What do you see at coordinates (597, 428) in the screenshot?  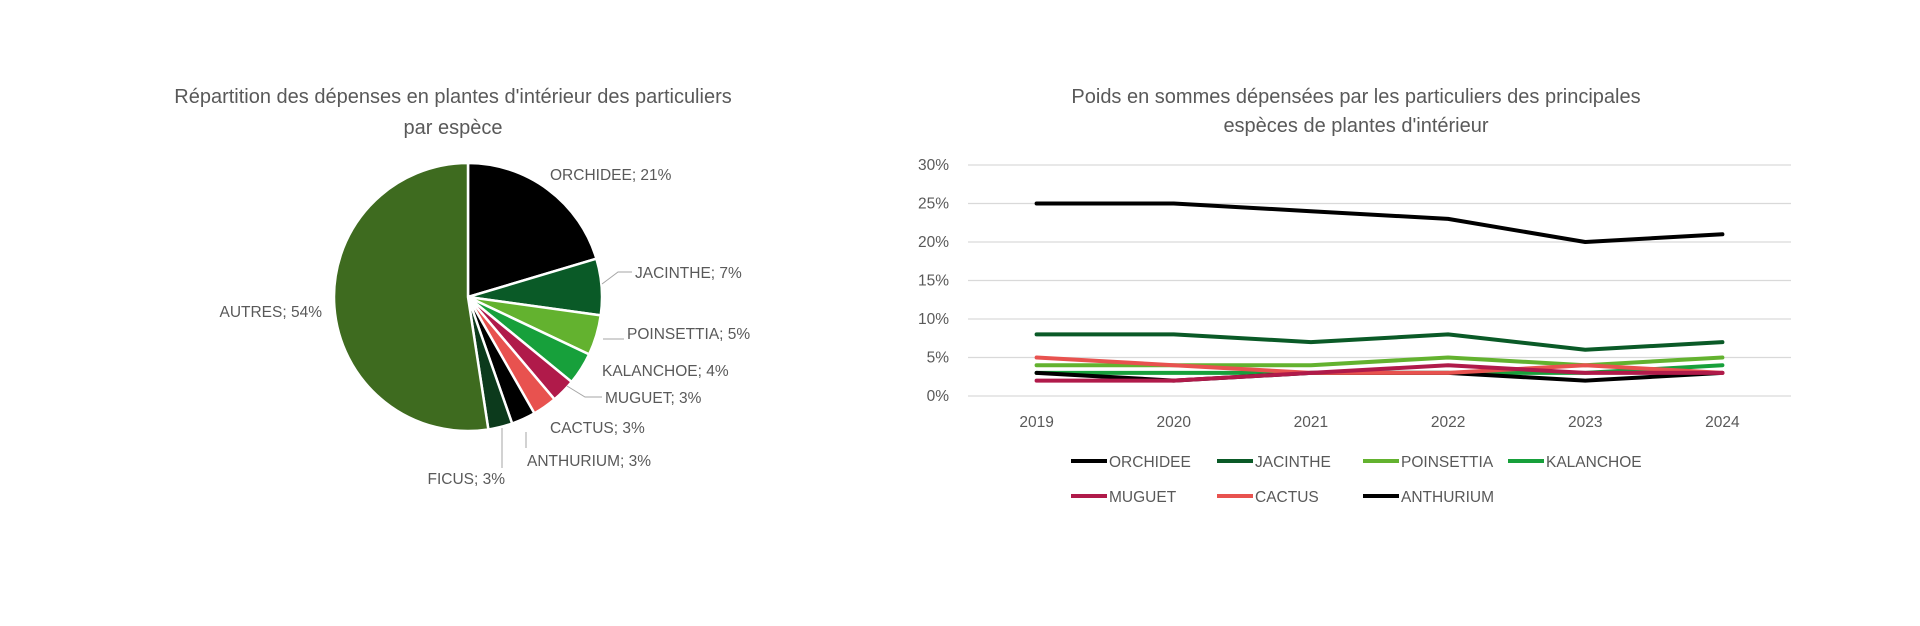 I see `pie-label-cactus: CACTUS; 3%` at bounding box center [597, 428].